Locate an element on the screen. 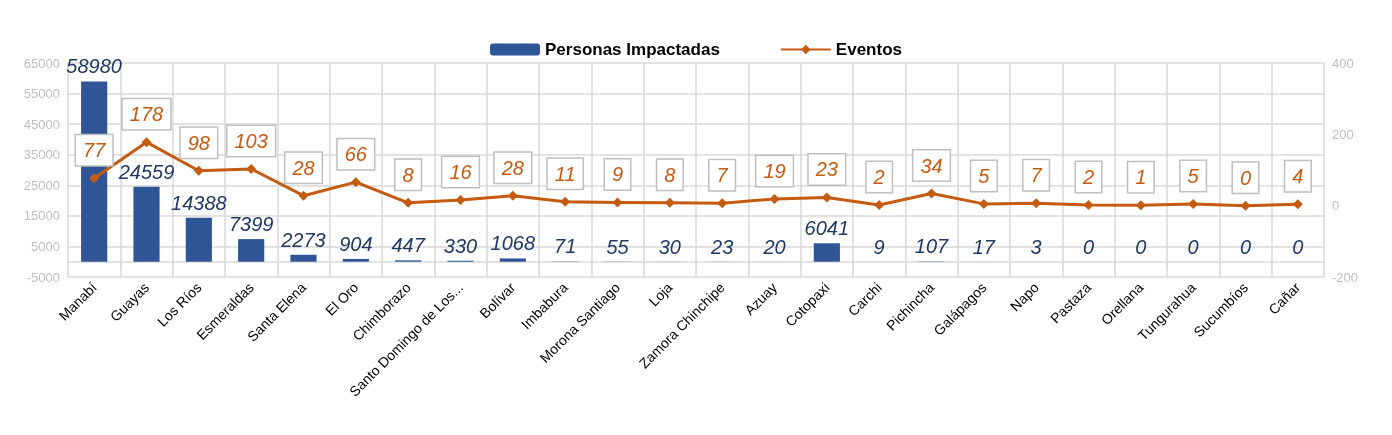  data-label: 904 is located at coordinates (356, 243).